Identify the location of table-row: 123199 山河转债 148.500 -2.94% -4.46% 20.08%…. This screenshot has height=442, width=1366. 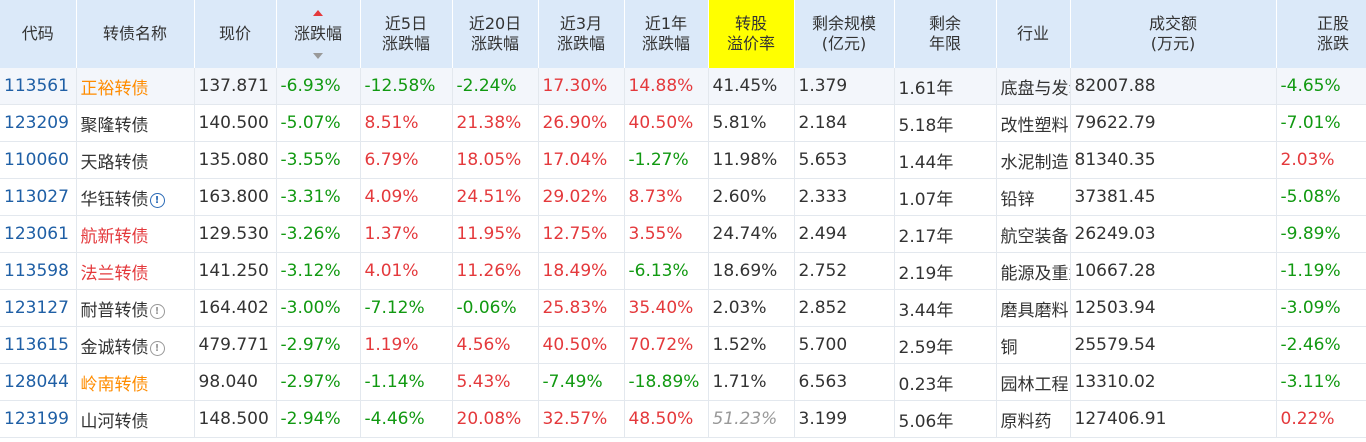
(683, 419).